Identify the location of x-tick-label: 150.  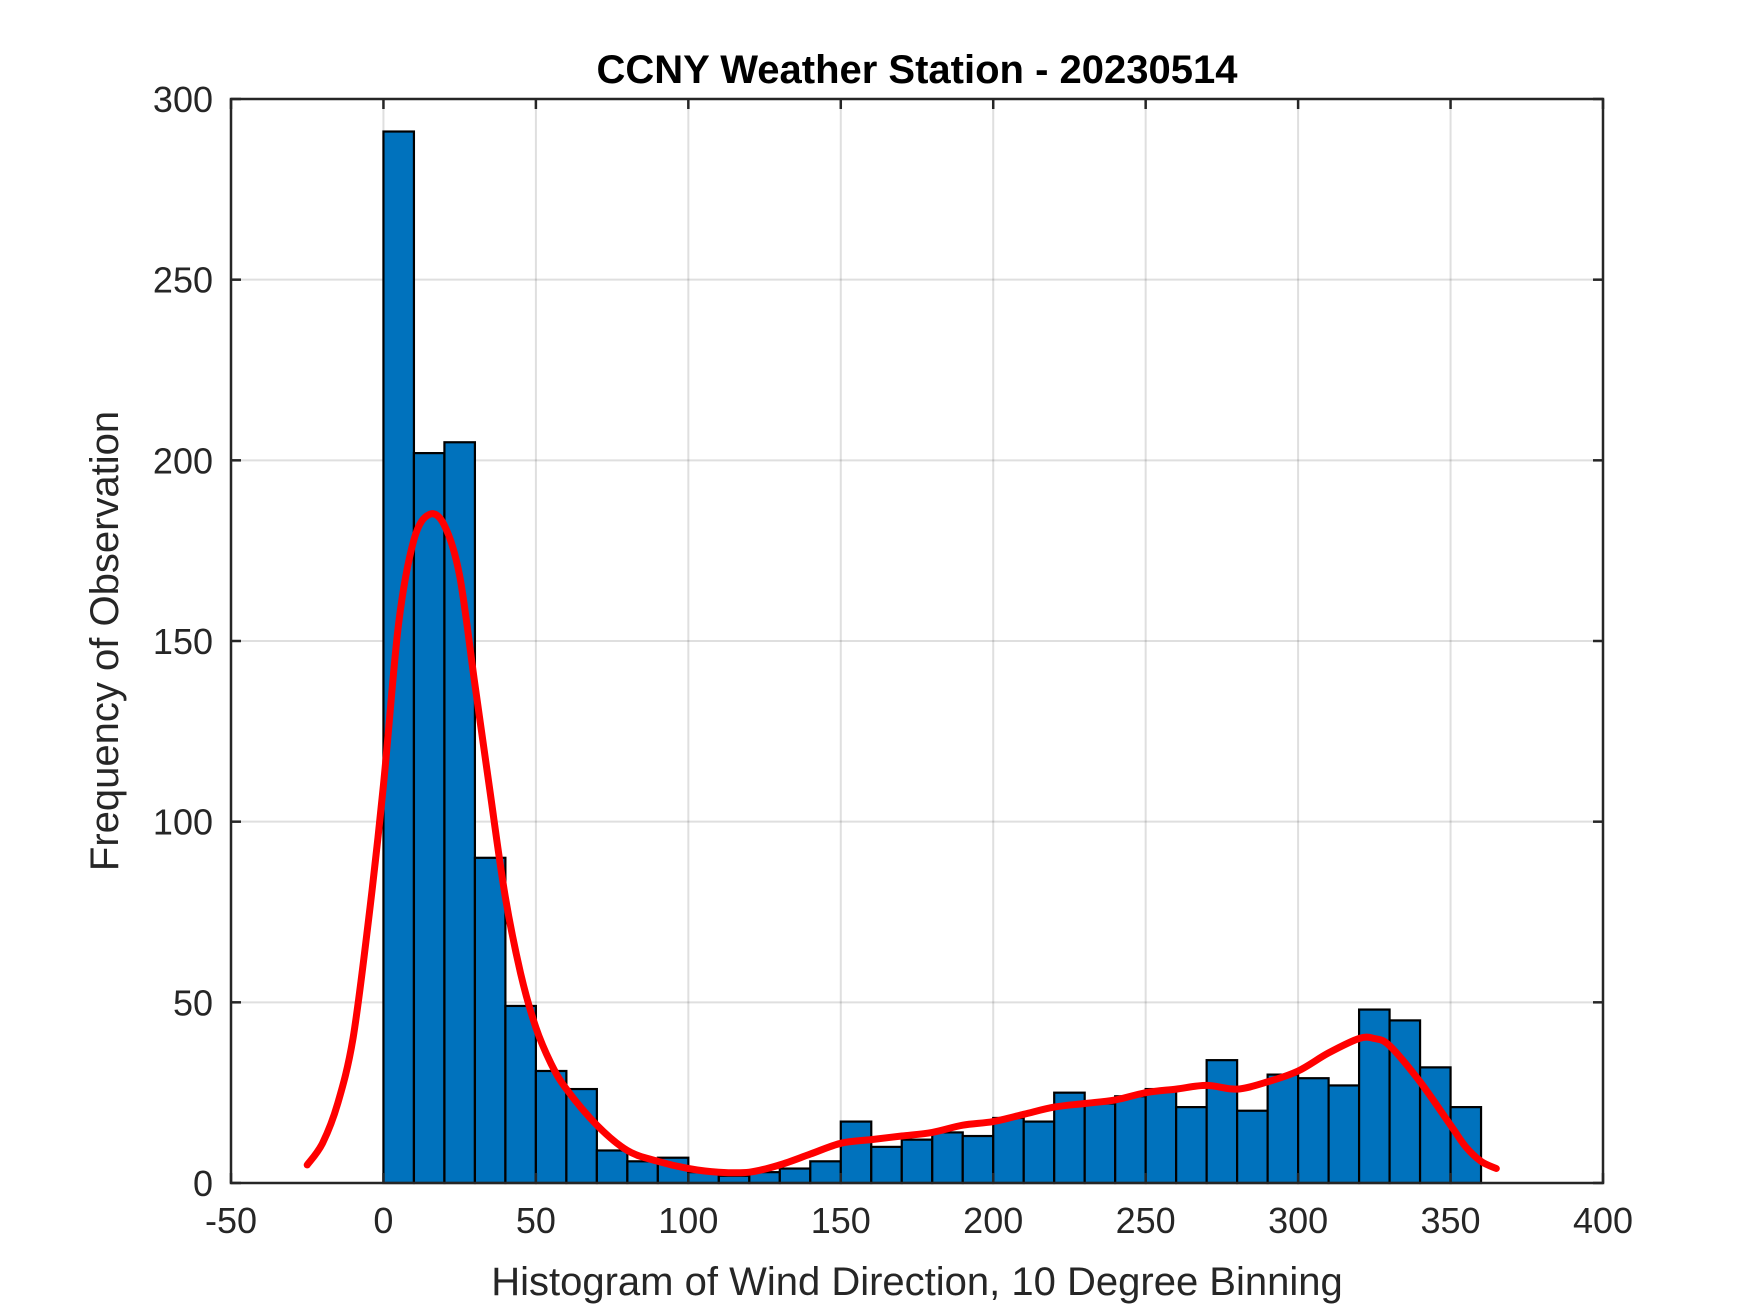
(841, 1220).